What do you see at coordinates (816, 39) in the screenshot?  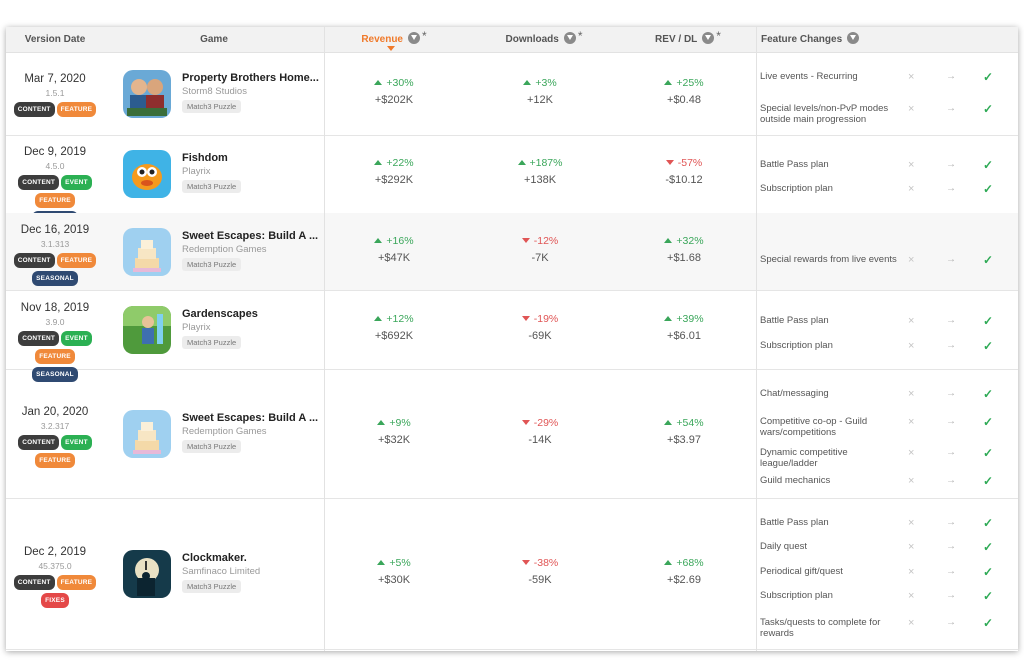 I see `col-feature-changes: Feature Changes` at bounding box center [816, 39].